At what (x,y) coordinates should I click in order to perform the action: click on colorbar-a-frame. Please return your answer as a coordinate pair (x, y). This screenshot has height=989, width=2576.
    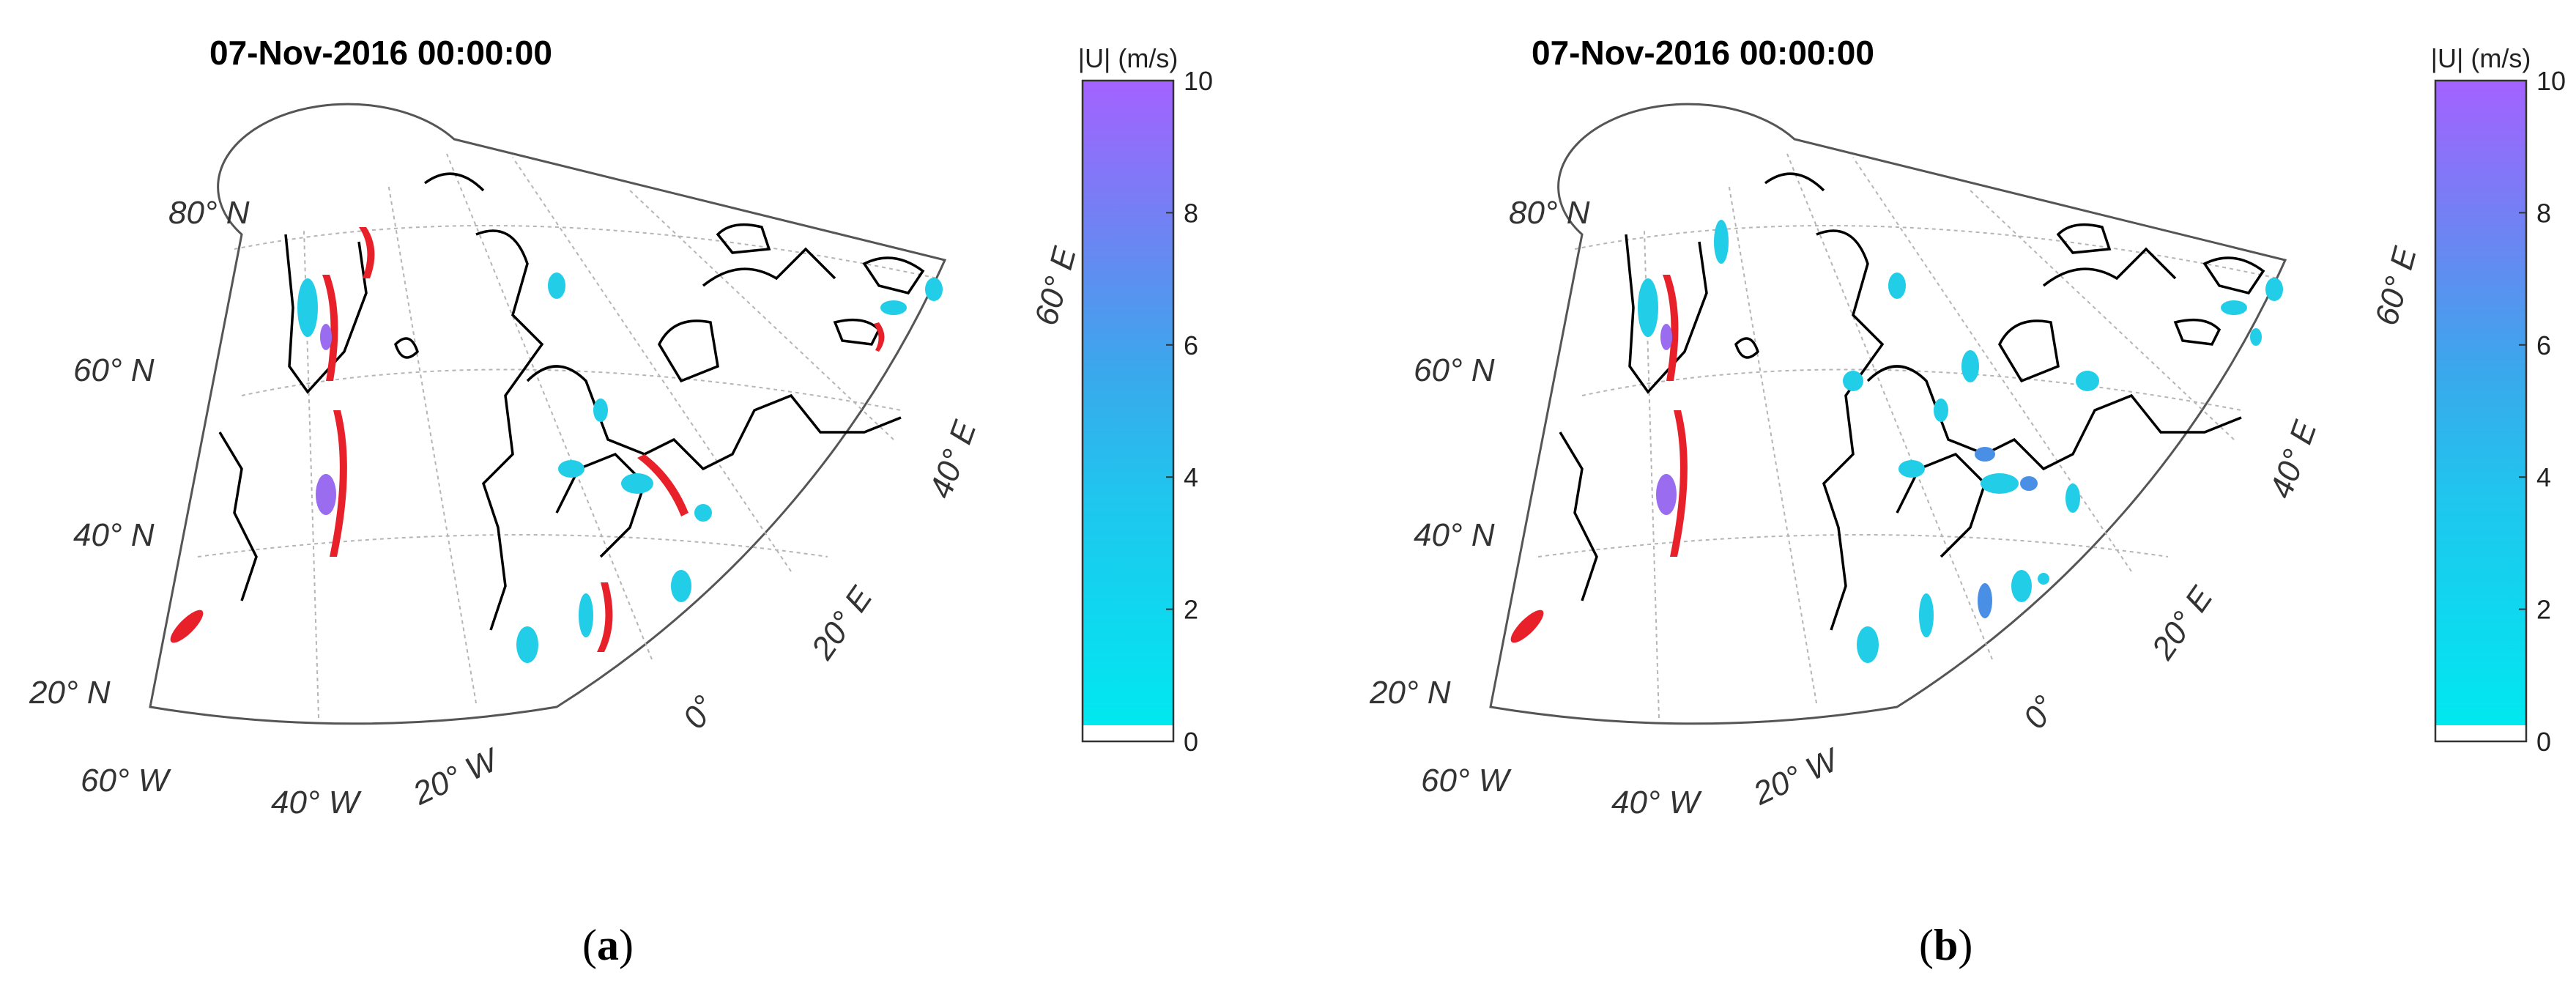
    Looking at the image, I should click on (1128, 411).